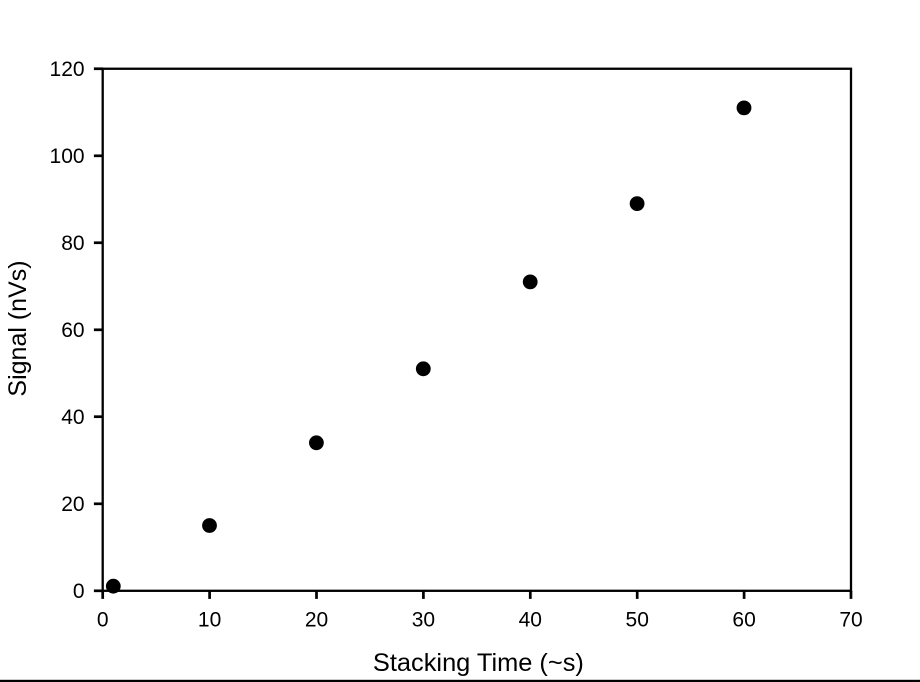  I want to click on svg-text: 120, so click(67, 69).